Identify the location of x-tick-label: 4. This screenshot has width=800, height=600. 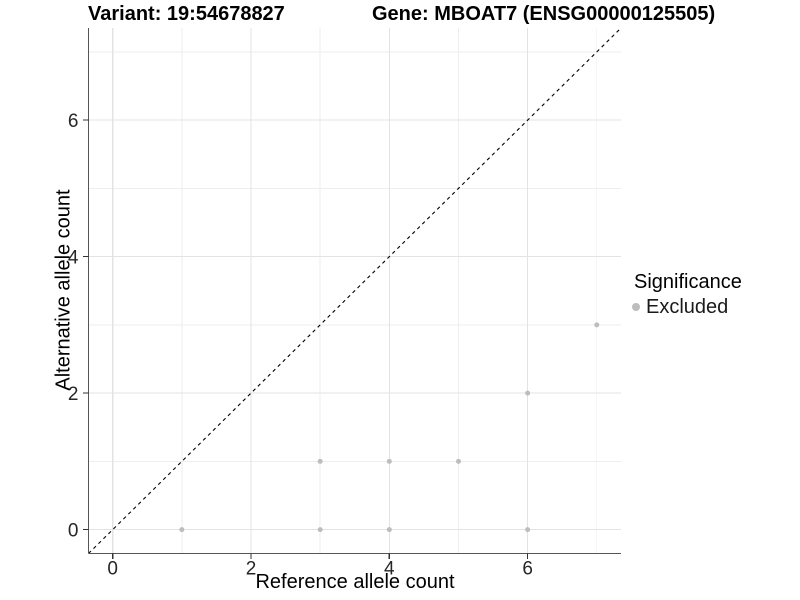
(389, 569).